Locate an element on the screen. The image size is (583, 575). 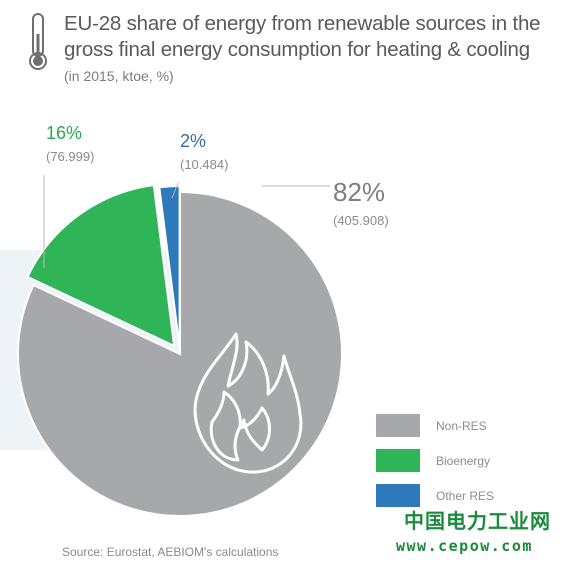
data-label-percent-other-res: 2% is located at coordinates (193, 141).